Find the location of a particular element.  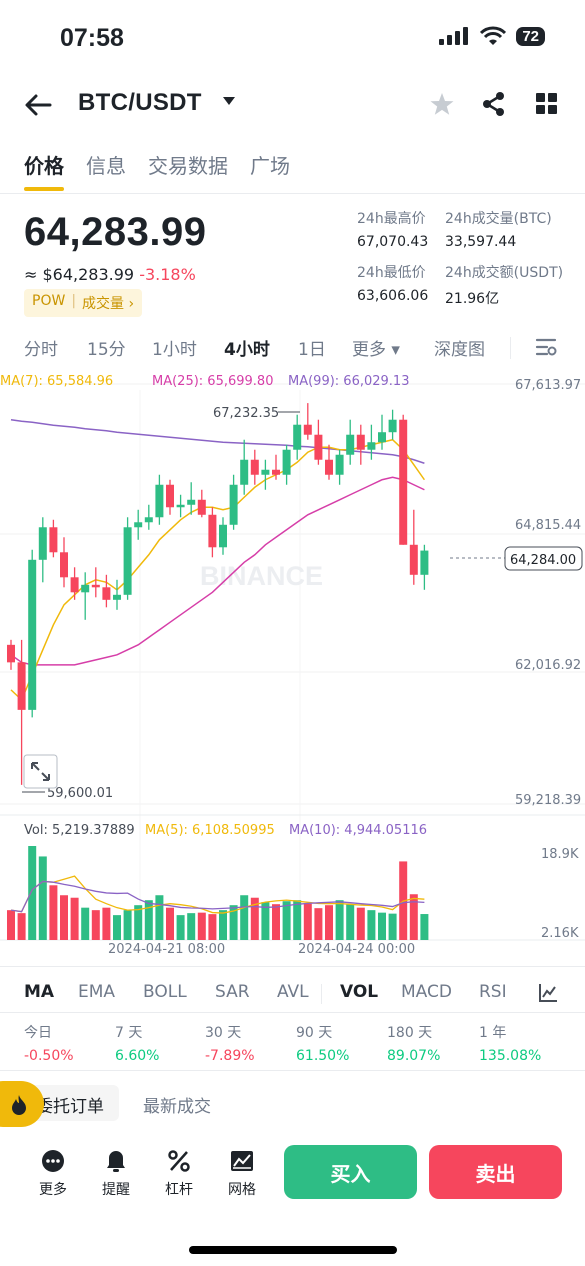

interval-more: 更多 ▾ is located at coordinates (376, 350).